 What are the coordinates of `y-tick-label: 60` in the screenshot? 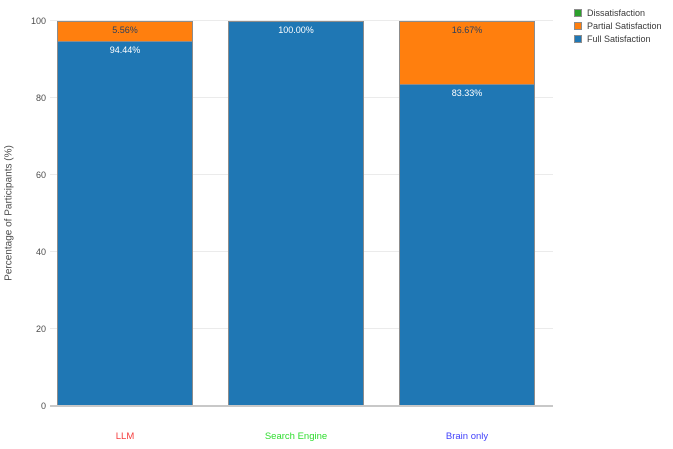 It's located at (40, 175).